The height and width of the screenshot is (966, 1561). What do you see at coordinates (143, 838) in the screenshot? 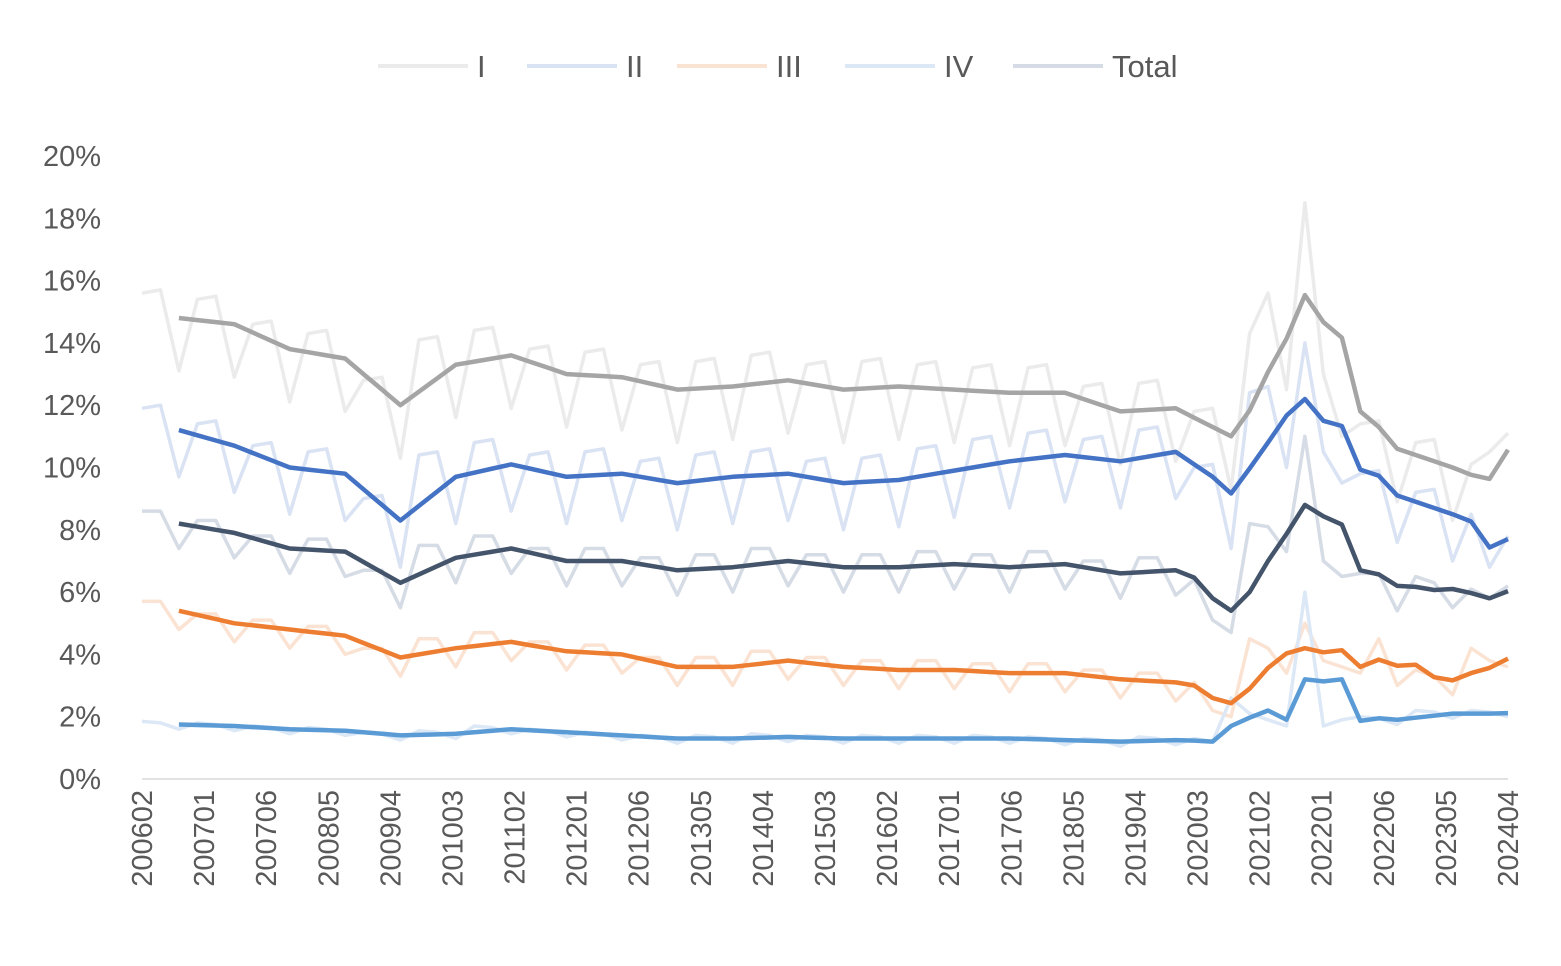
I see `x-tick-label: 200602` at bounding box center [143, 838].